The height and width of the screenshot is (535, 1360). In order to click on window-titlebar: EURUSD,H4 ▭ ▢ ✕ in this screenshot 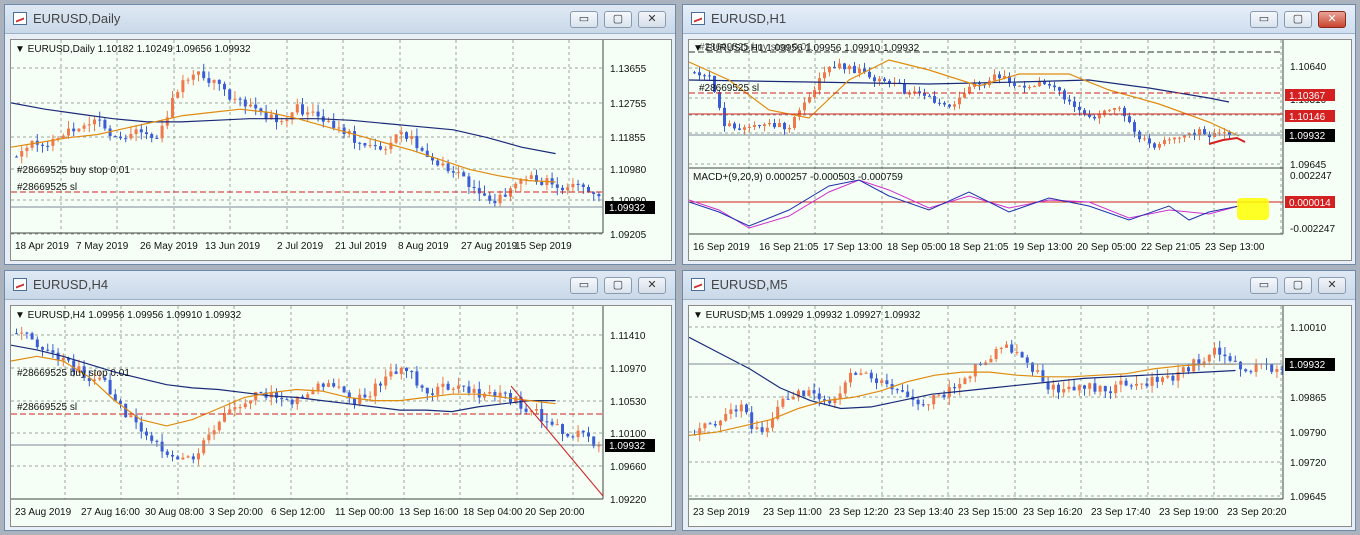, I will do `click(340, 285)`.